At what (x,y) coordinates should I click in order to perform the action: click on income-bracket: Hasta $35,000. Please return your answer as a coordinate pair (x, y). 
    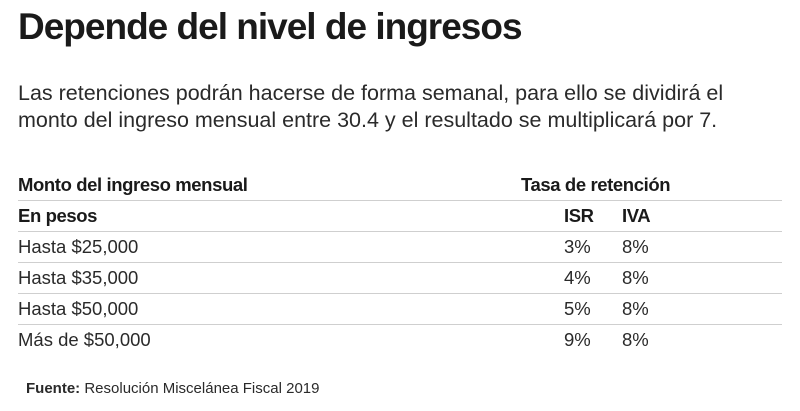
    Looking at the image, I should click on (78, 277).